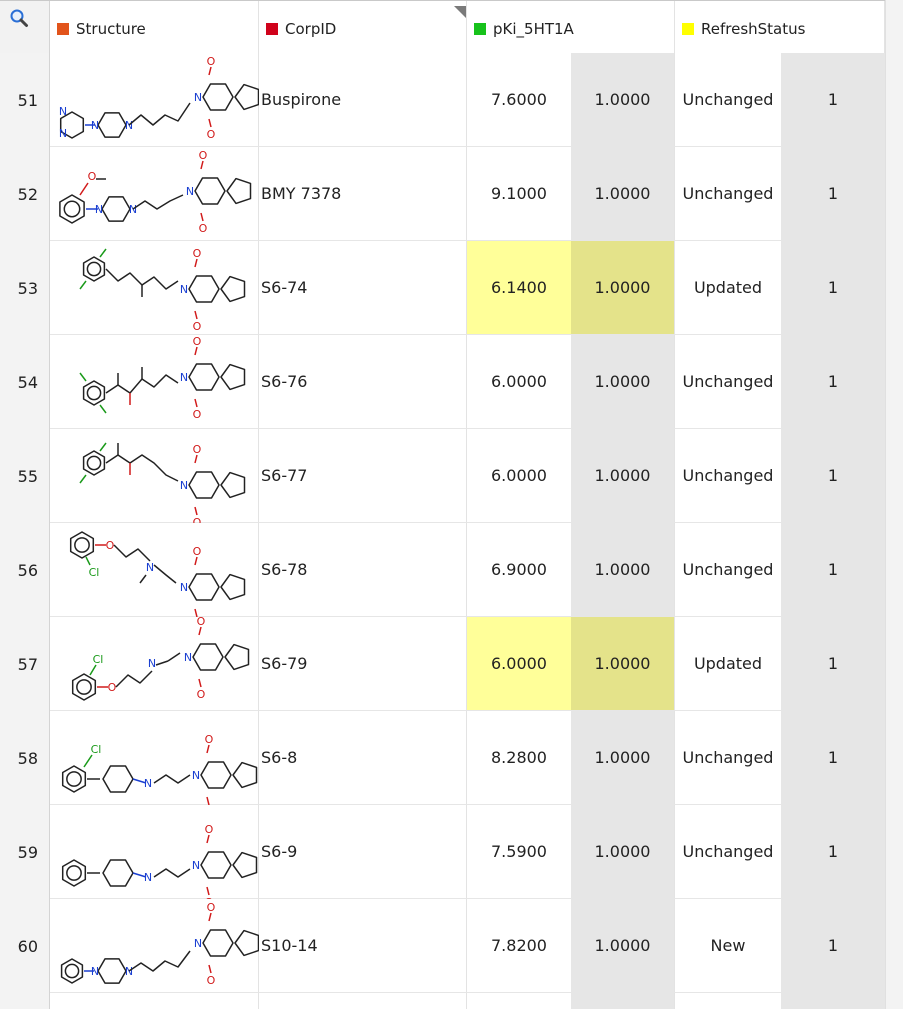  Describe the element at coordinates (27, 194) in the screenshot. I see `row-number: 52` at that location.